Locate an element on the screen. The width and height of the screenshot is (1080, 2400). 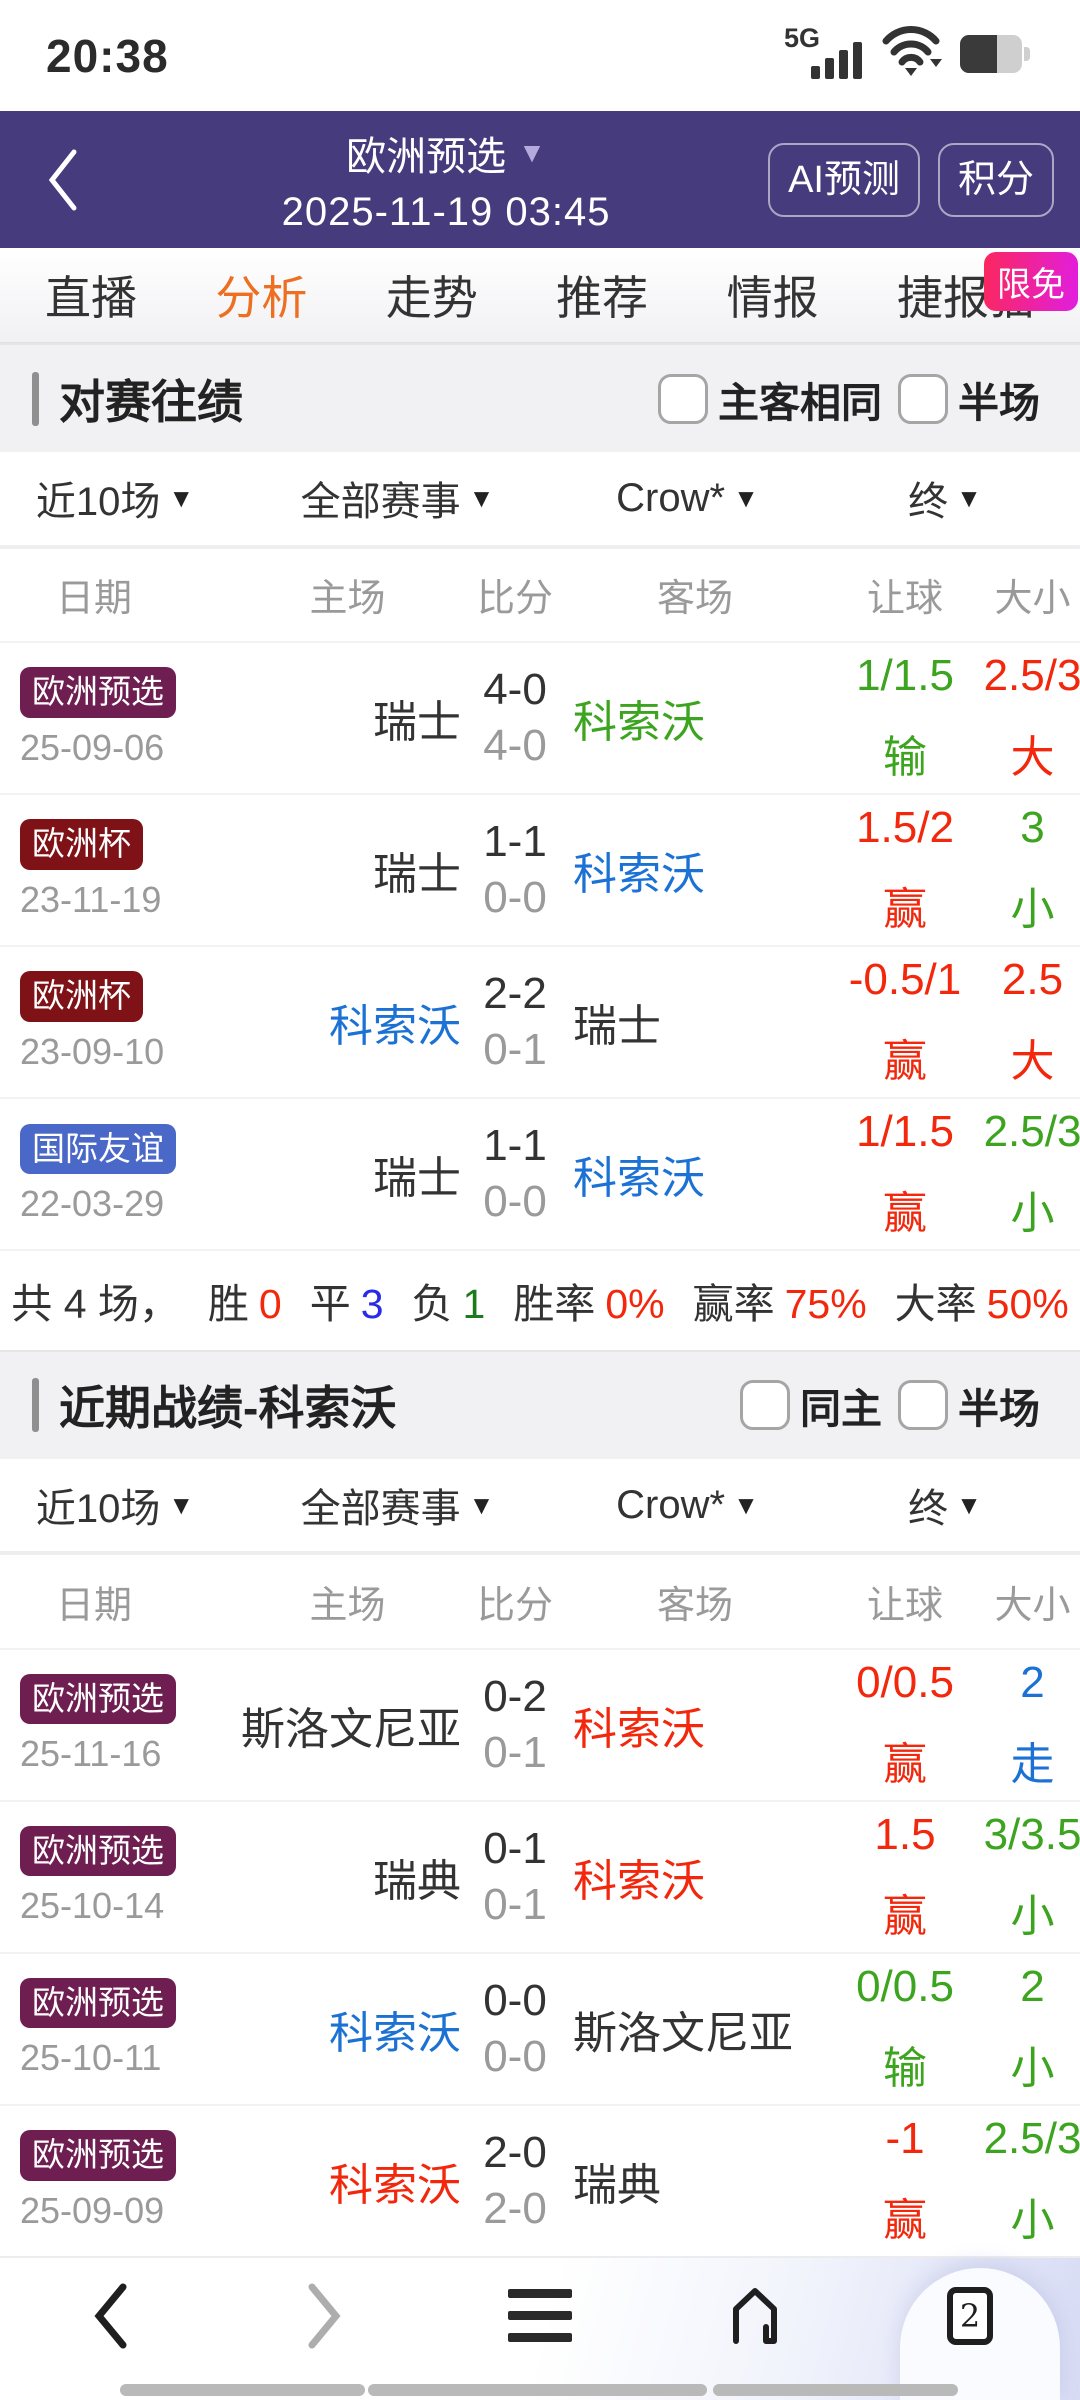
home-icon is located at coordinates (755, 2315).